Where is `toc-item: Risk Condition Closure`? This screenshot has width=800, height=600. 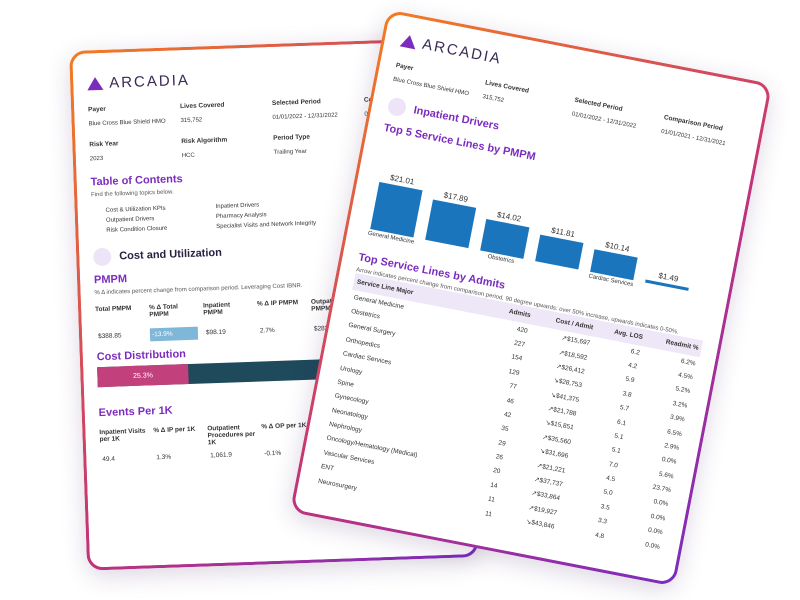 toc-item: Risk Condition Closure is located at coordinates (137, 229).